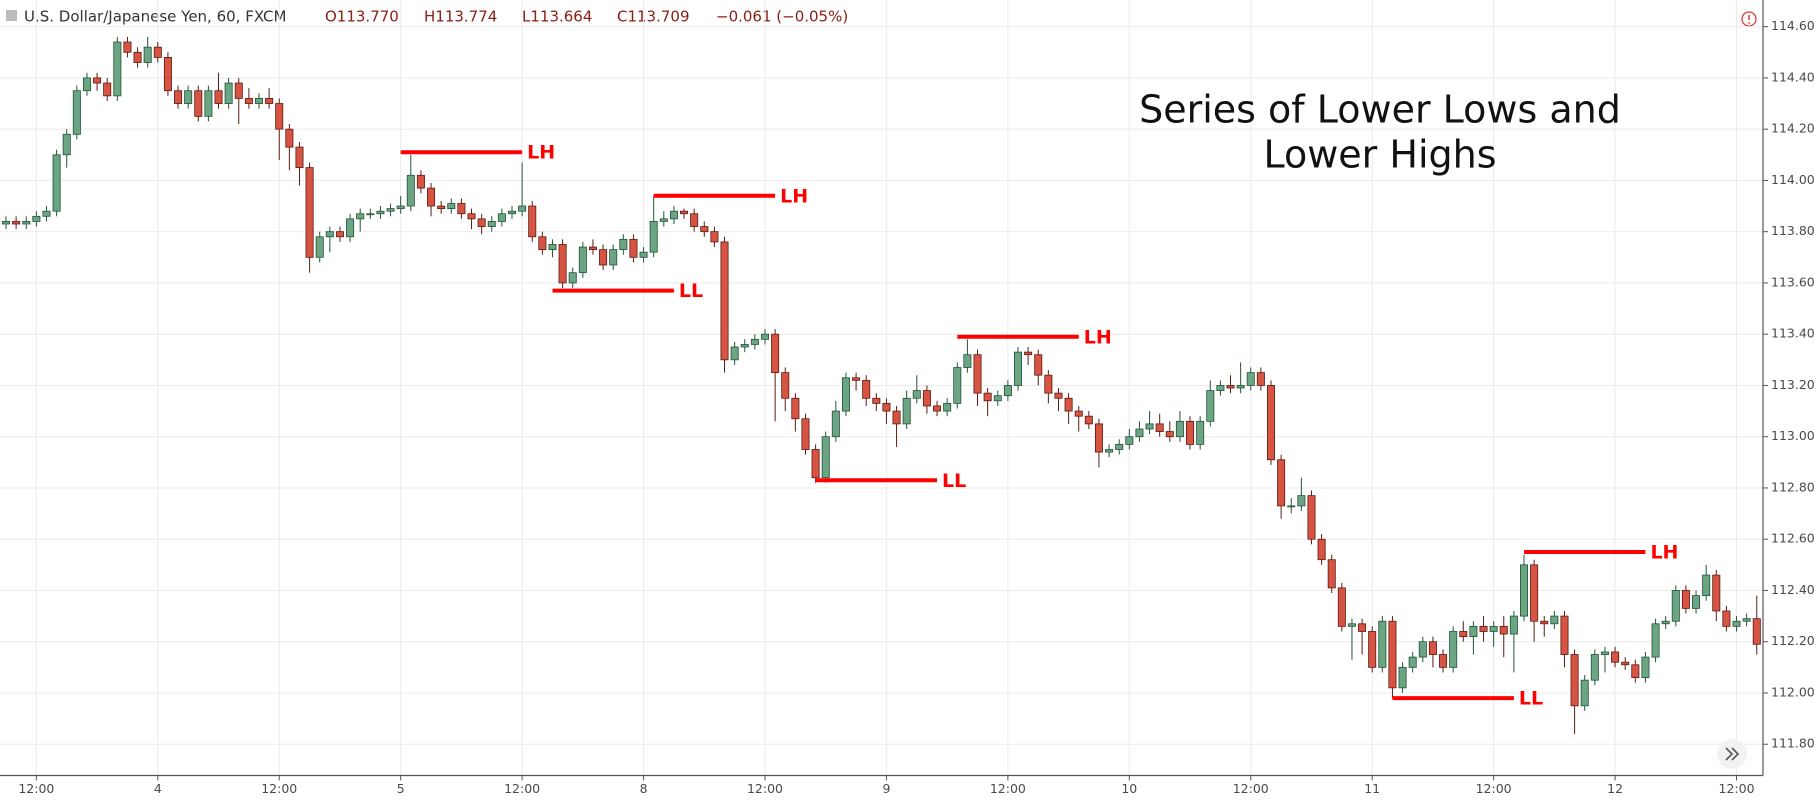 The image size is (1815, 802). Describe the element at coordinates (158, 788) in the screenshot. I see `x-tick-label: 4` at that location.